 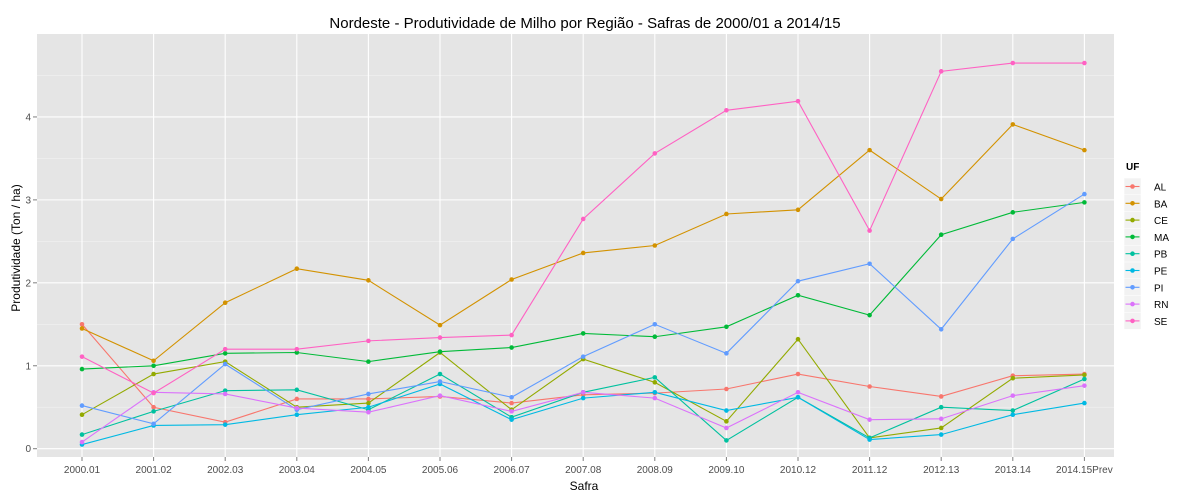 I want to click on y-tick-label: 1, so click(x=28, y=366).